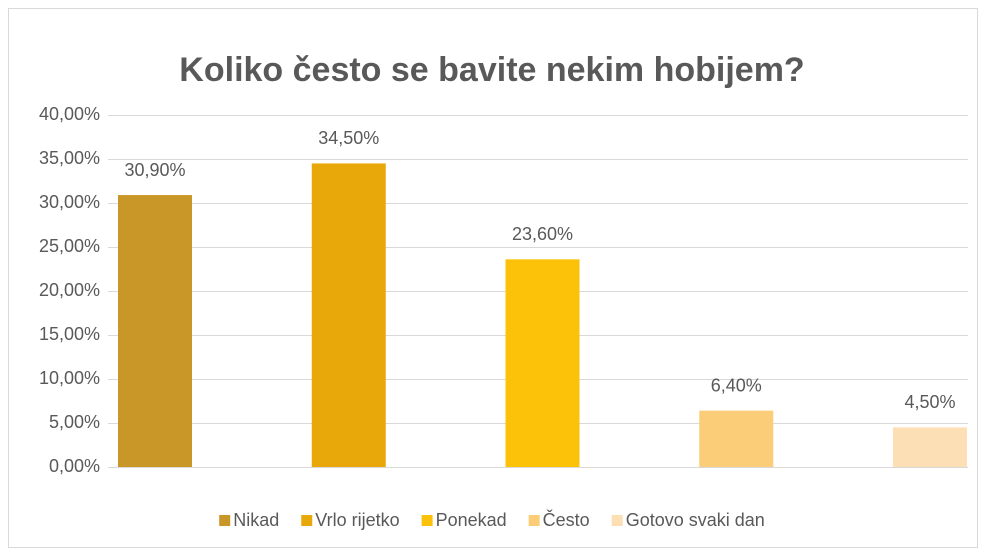 The height and width of the screenshot is (556, 984). I want to click on y-tick-label: 30,00%, so click(69, 202).